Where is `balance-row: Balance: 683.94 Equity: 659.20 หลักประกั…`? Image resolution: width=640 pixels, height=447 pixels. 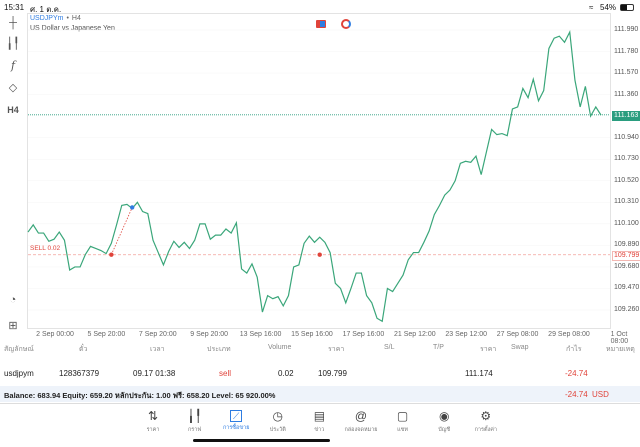 balance-row: Balance: 683.94 Equity: 659.20 หลักประกั… is located at coordinates (320, 394).